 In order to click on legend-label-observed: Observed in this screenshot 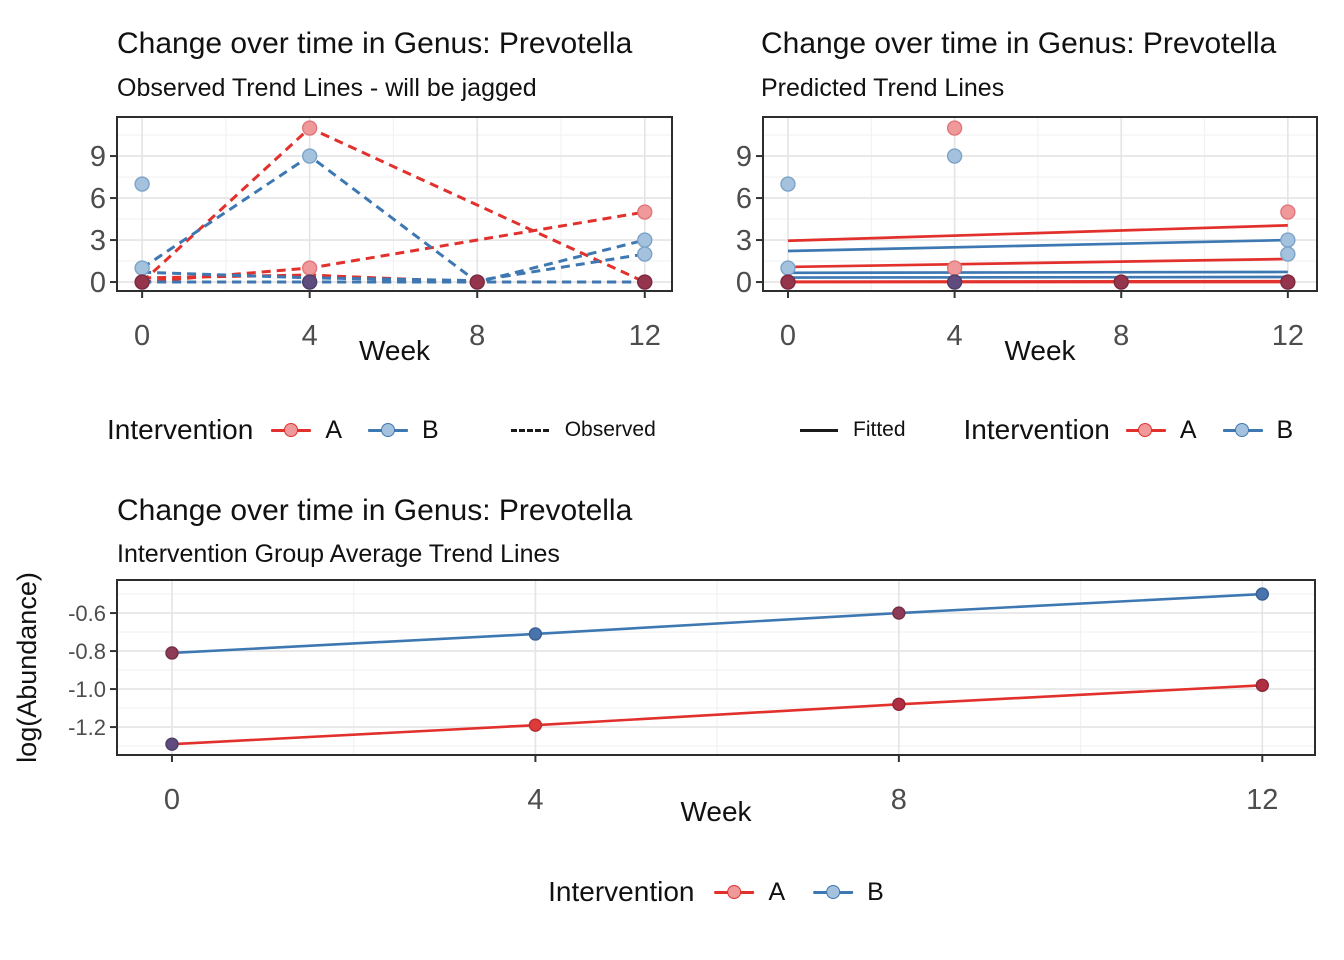, I will do `click(610, 429)`.